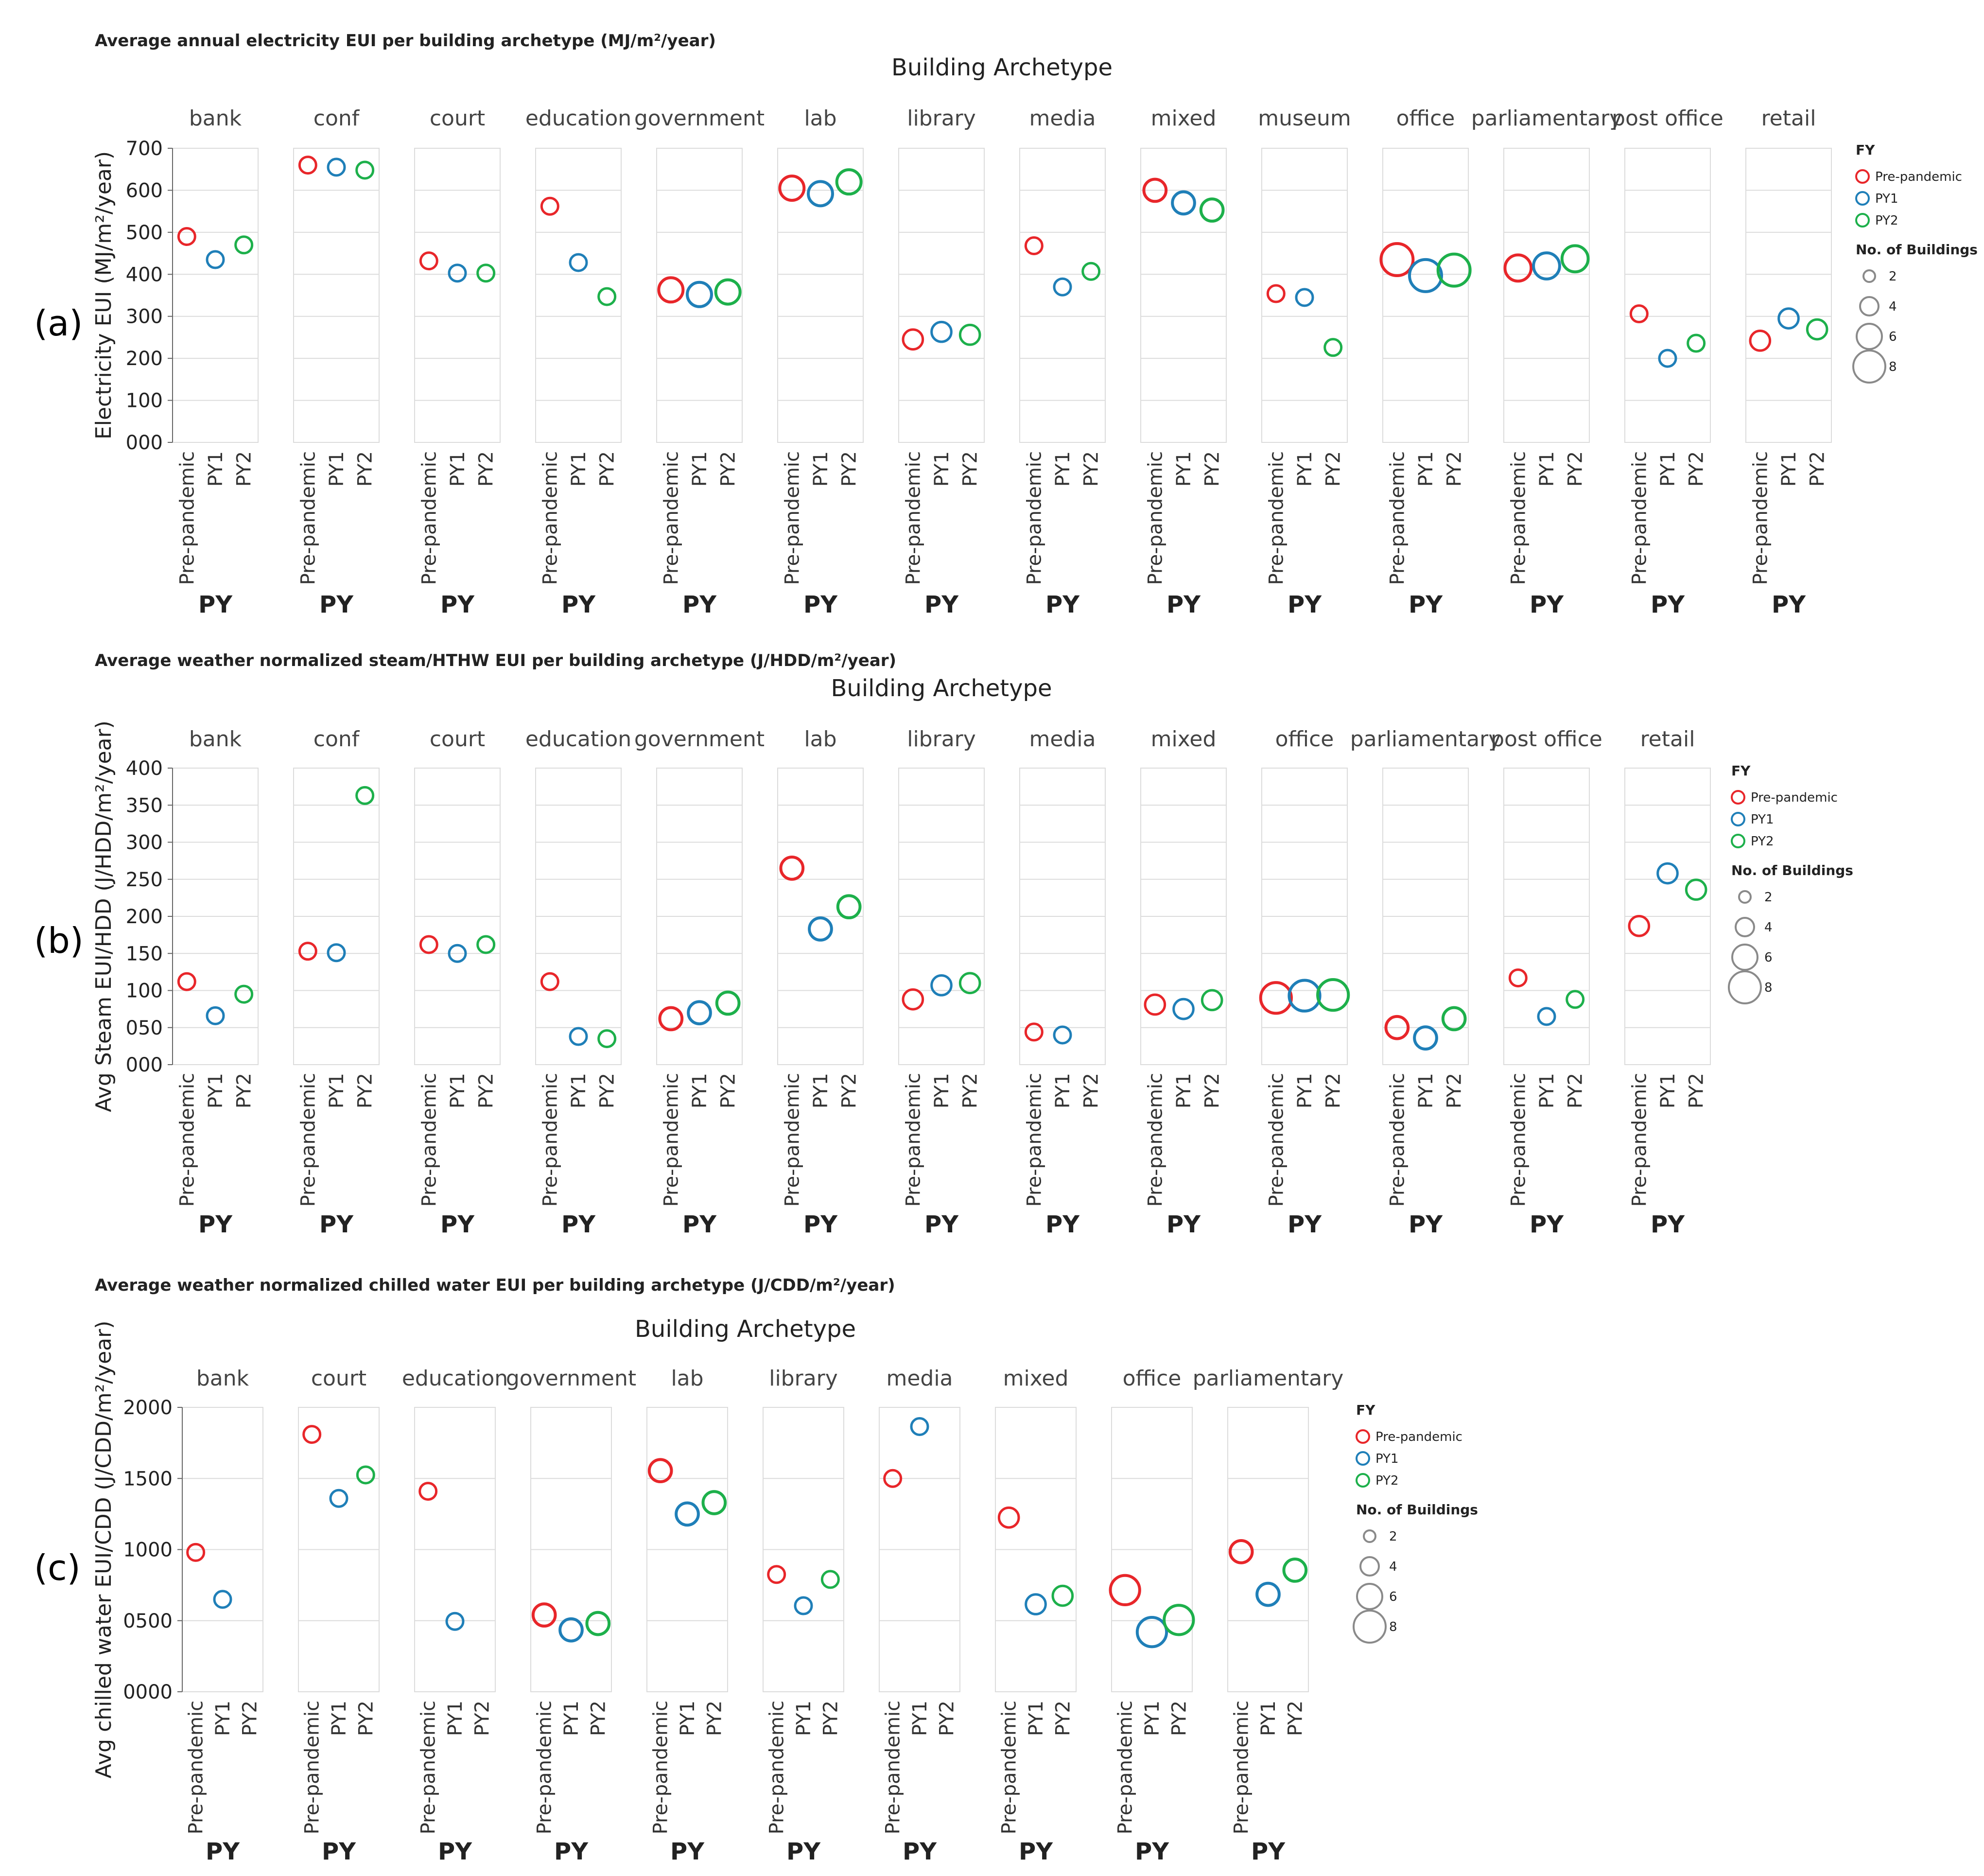  Describe the element at coordinates (660, 1471) in the screenshot. I see `data-point-lab-pre-pandemic` at that location.